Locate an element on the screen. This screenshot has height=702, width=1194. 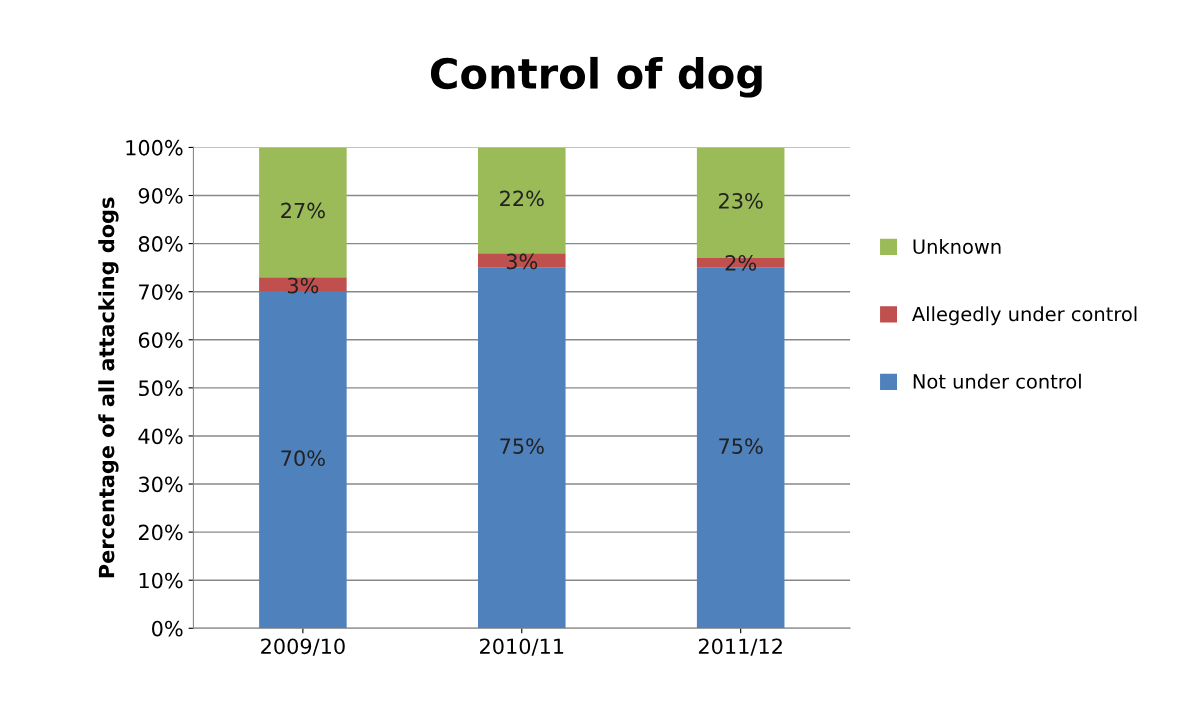
data-label: 70% is located at coordinates (303, 458).